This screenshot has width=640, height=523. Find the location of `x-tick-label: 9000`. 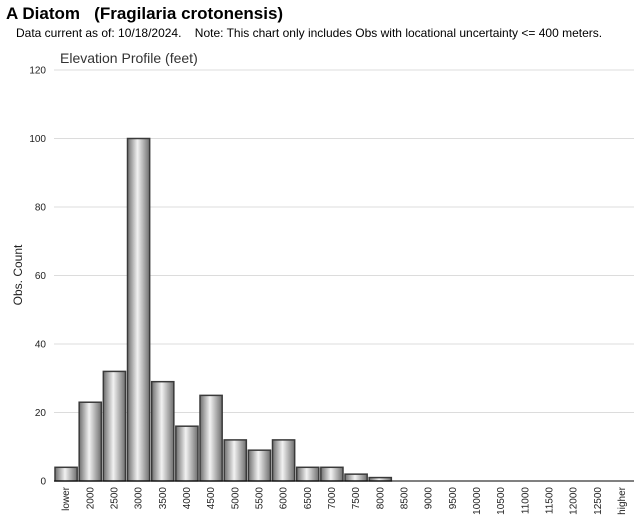

x-tick-label: 9000 is located at coordinates (429, 498).